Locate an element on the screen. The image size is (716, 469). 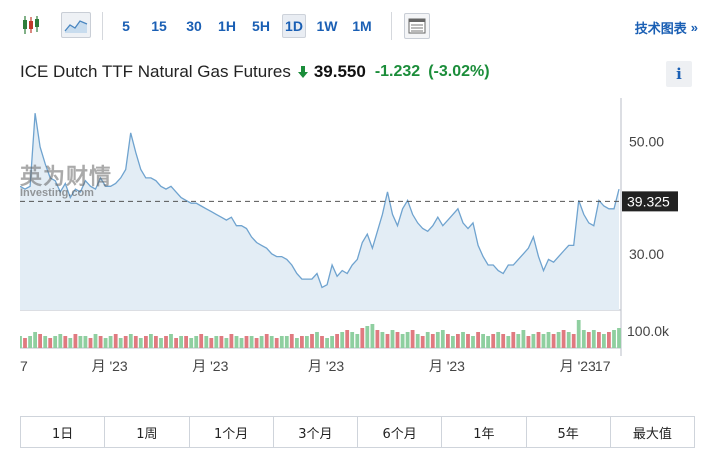
area-chart-icon is located at coordinates (76, 25).